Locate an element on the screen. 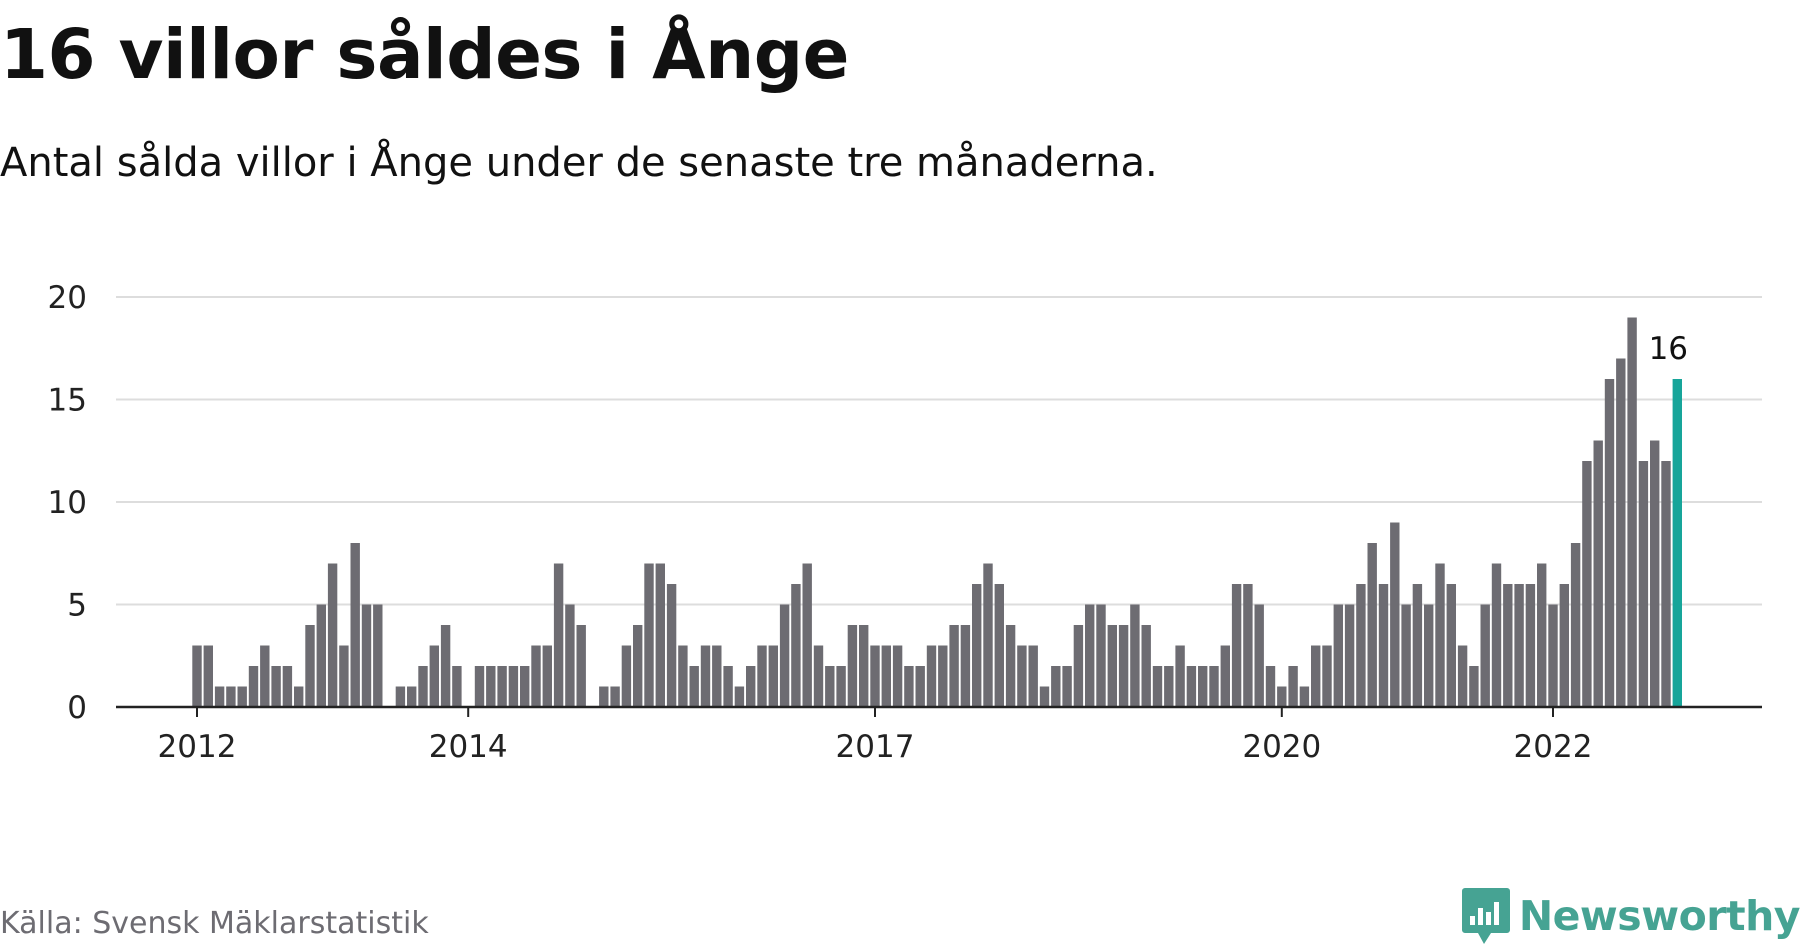 This screenshot has width=1800, height=948. y-tick-label: 15 is located at coordinates (67, 401).